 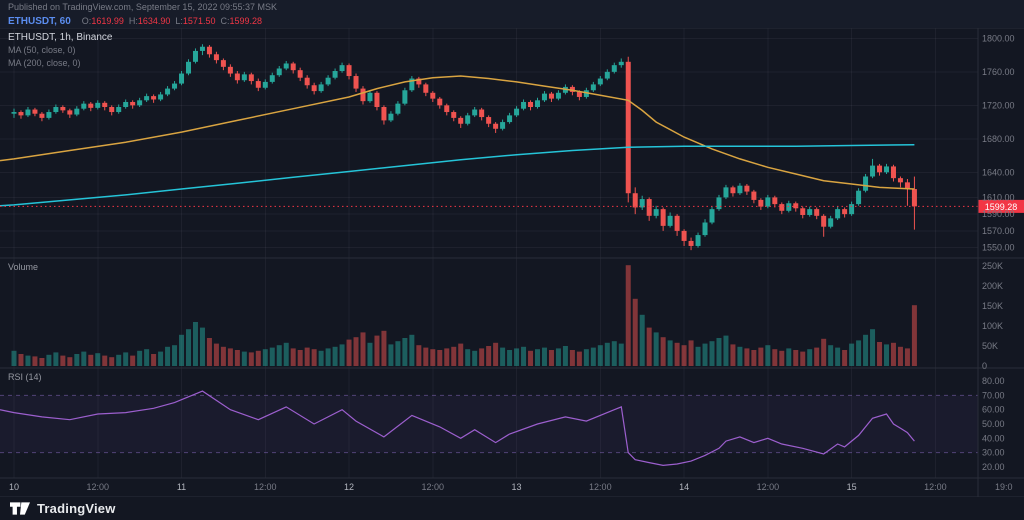 What do you see at coordinates (179, 21) in the screenshot?
I see `ohlc-low-label: L:` at bounding box center [179, 21].